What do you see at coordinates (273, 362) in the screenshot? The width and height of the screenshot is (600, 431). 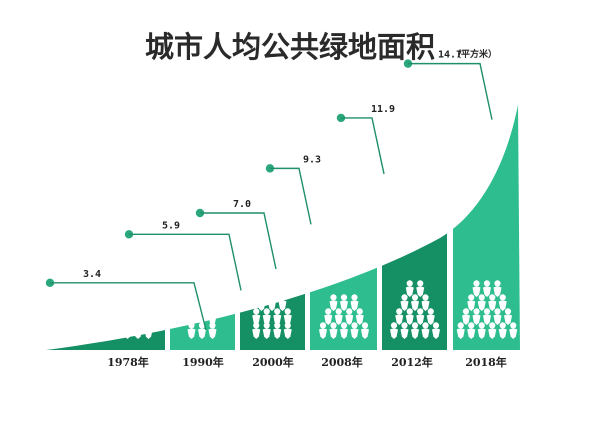 I see `x-tick-label: 2000年` at bounding box center [273, 362].